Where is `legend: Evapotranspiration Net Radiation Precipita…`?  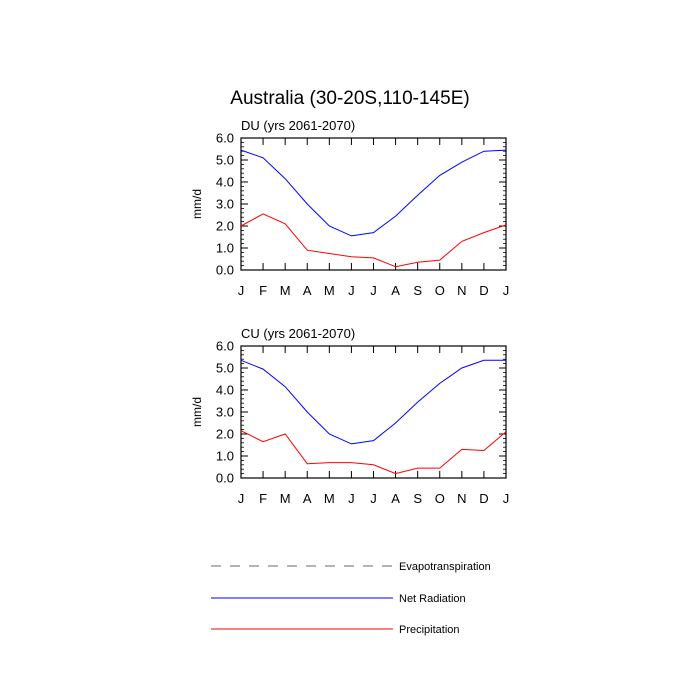 legend: Evapotranspiration Net Radiation Precipita… is located at coordinates (351, 598).